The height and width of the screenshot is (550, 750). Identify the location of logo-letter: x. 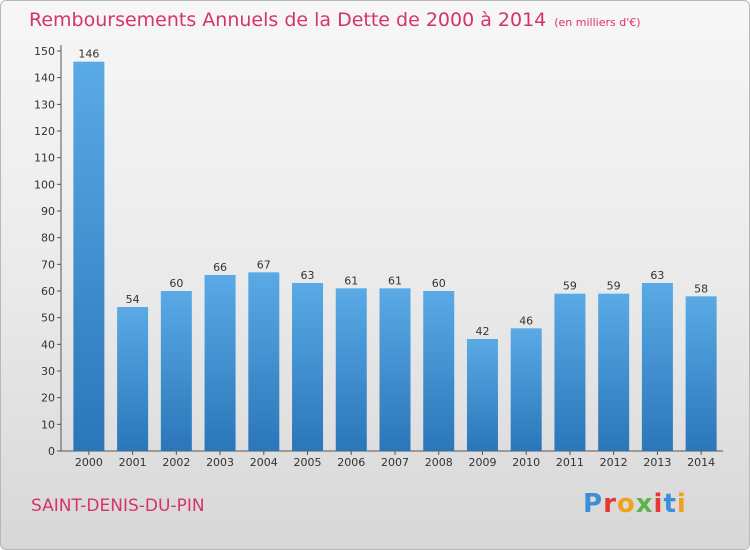
(644, 504).